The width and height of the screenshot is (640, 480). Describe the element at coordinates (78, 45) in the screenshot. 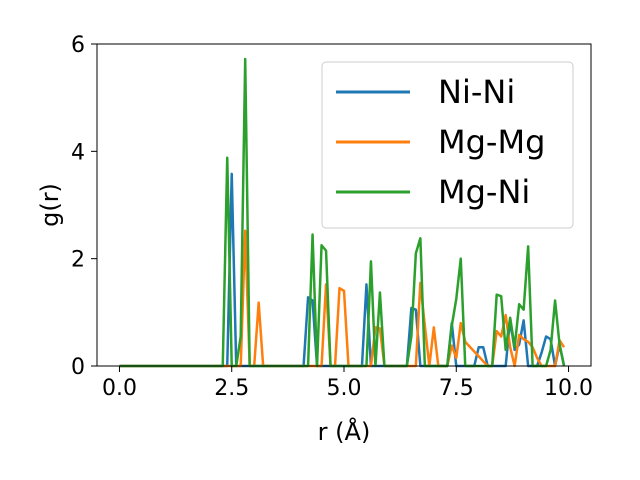

I see `y-tick-label: 6` at that location.